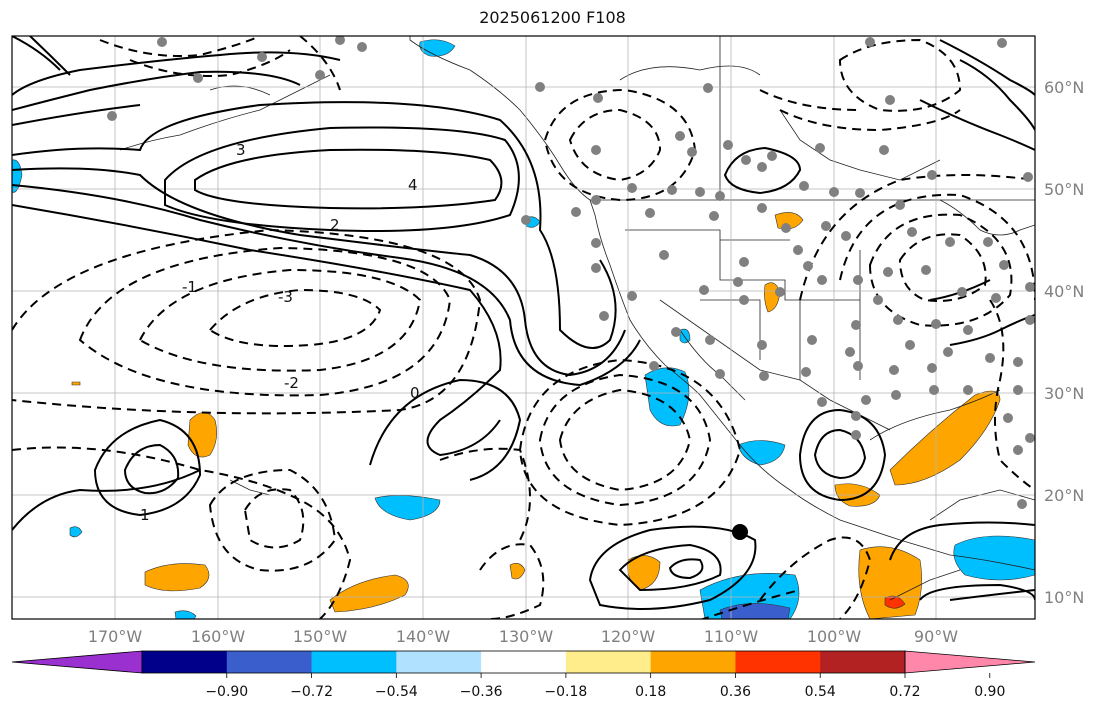 The image size is (1105, 712). Describe the element at coordinates (731, 636) in the screenshot. I see `lon-label: 110°W` at that location.